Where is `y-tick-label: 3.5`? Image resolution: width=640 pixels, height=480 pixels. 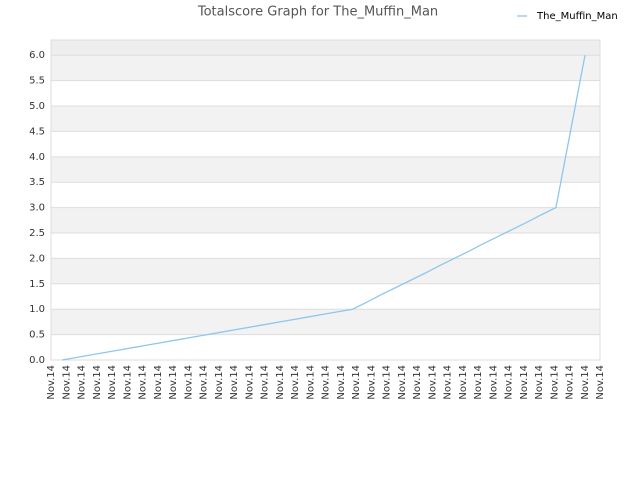
y-tick-label: 3.5 is located at coordinates (37, 182).